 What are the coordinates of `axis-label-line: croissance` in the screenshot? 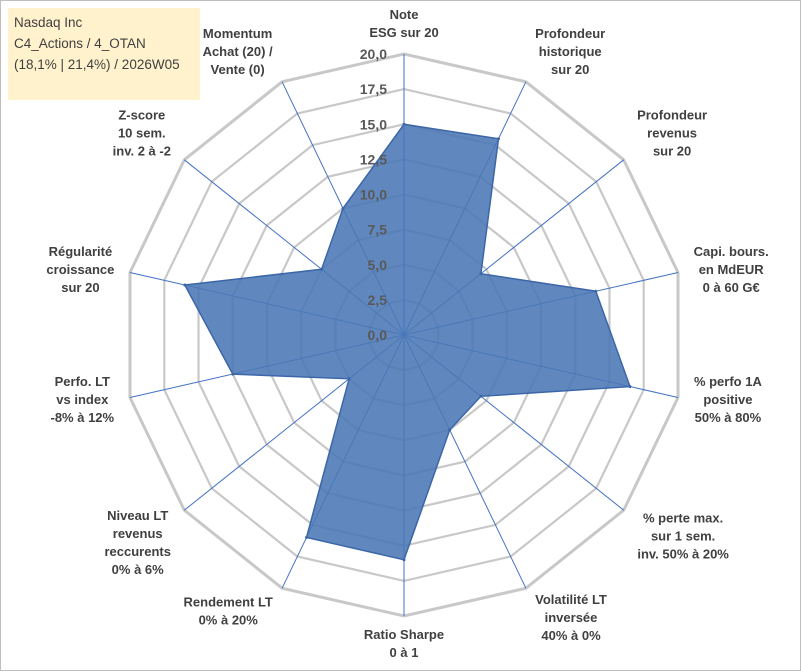 It's located at (80, 269).